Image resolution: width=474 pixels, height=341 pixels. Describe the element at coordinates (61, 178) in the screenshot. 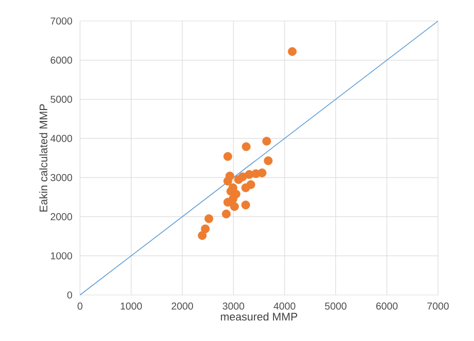

I see `y-tick-label: 3000` at that location.